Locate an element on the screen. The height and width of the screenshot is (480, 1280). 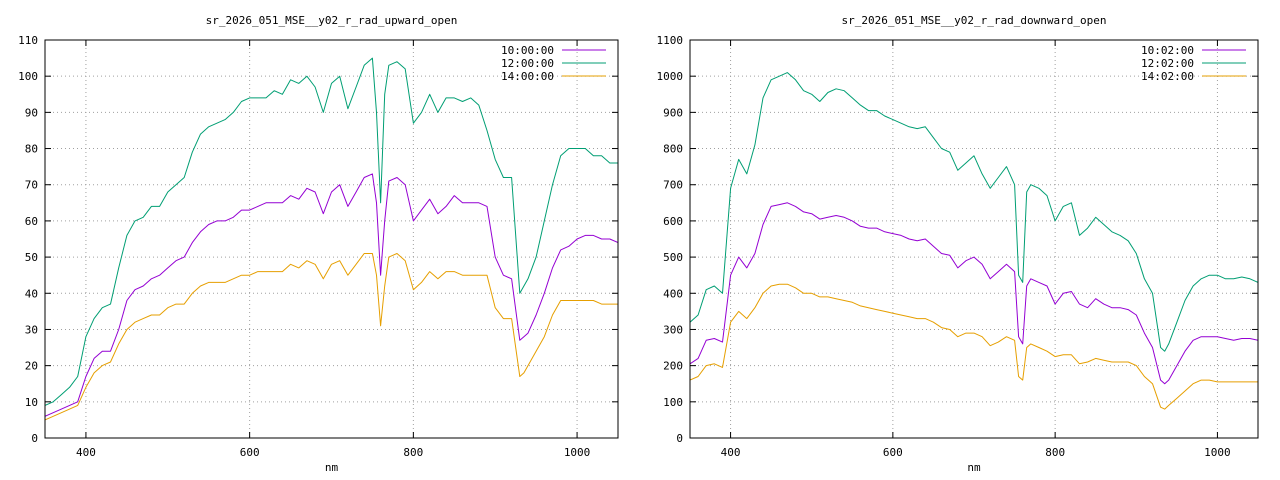
y-tick-label: 50 is located at coordinates (31, 257).